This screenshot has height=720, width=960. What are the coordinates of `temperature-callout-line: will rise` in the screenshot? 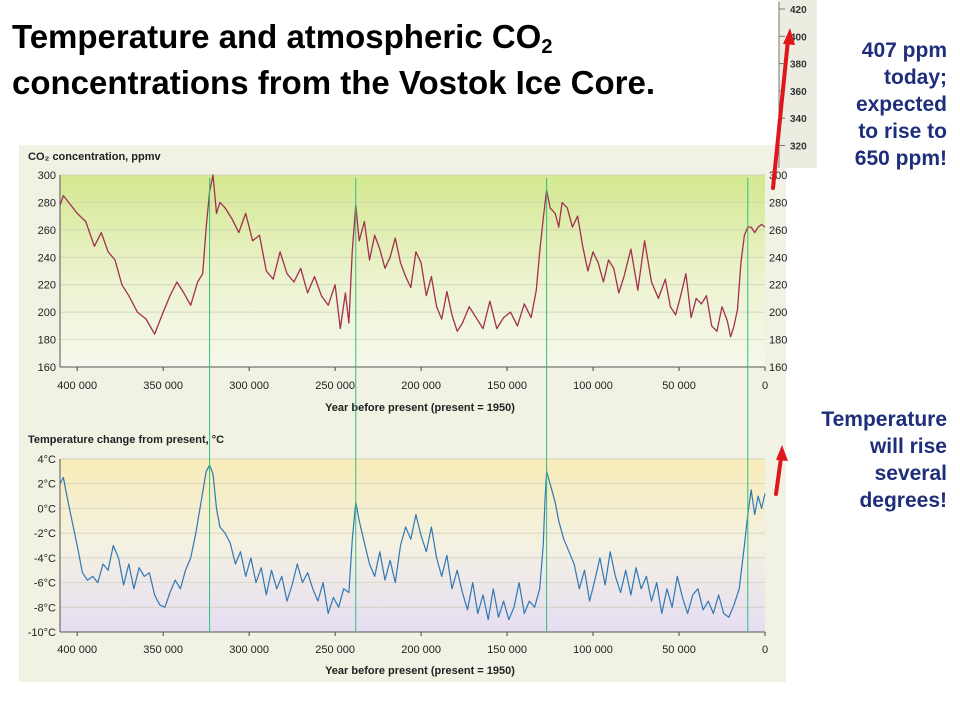 It's located at (908, 446).